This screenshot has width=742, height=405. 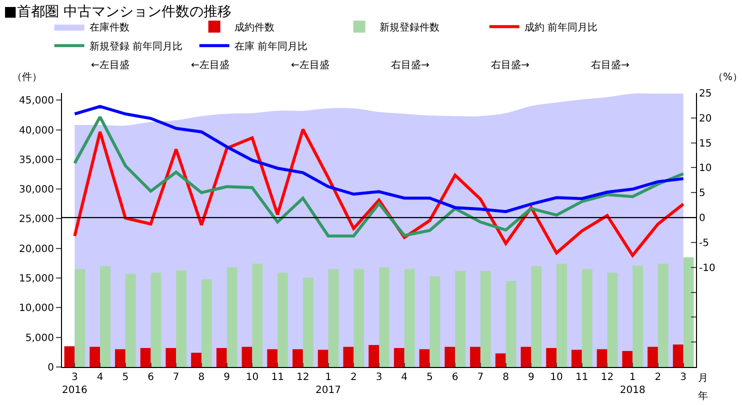 I want to click on y2-tick-label: 15, so click(x=705, y=144).